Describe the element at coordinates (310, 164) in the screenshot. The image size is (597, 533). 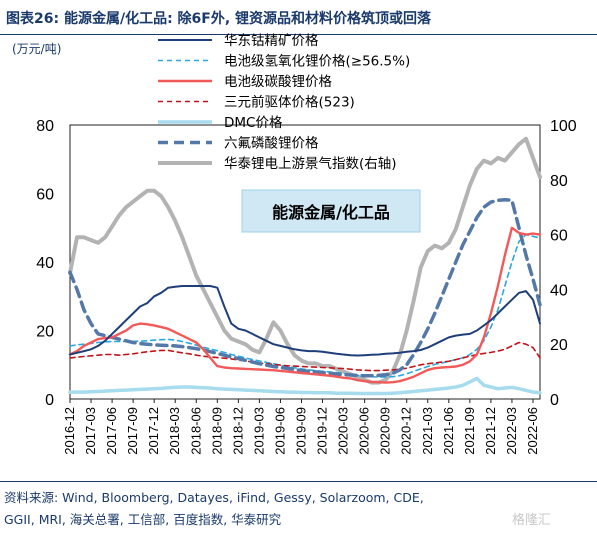
I see `legend-label: 华泰锂电上游景气指数(右轴)` at that location.